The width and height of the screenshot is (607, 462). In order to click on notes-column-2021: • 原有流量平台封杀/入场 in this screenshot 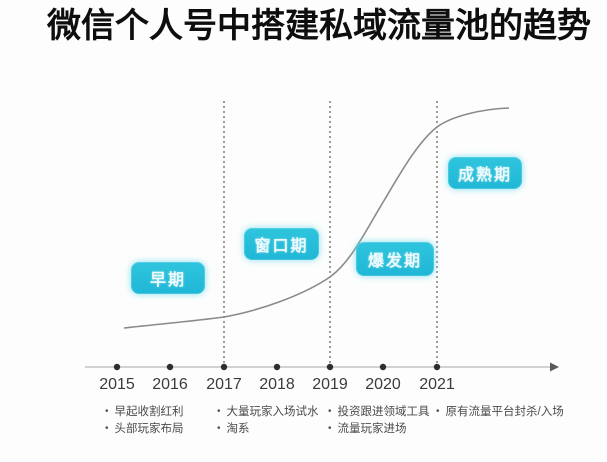, I will do `click(500, 412)`.